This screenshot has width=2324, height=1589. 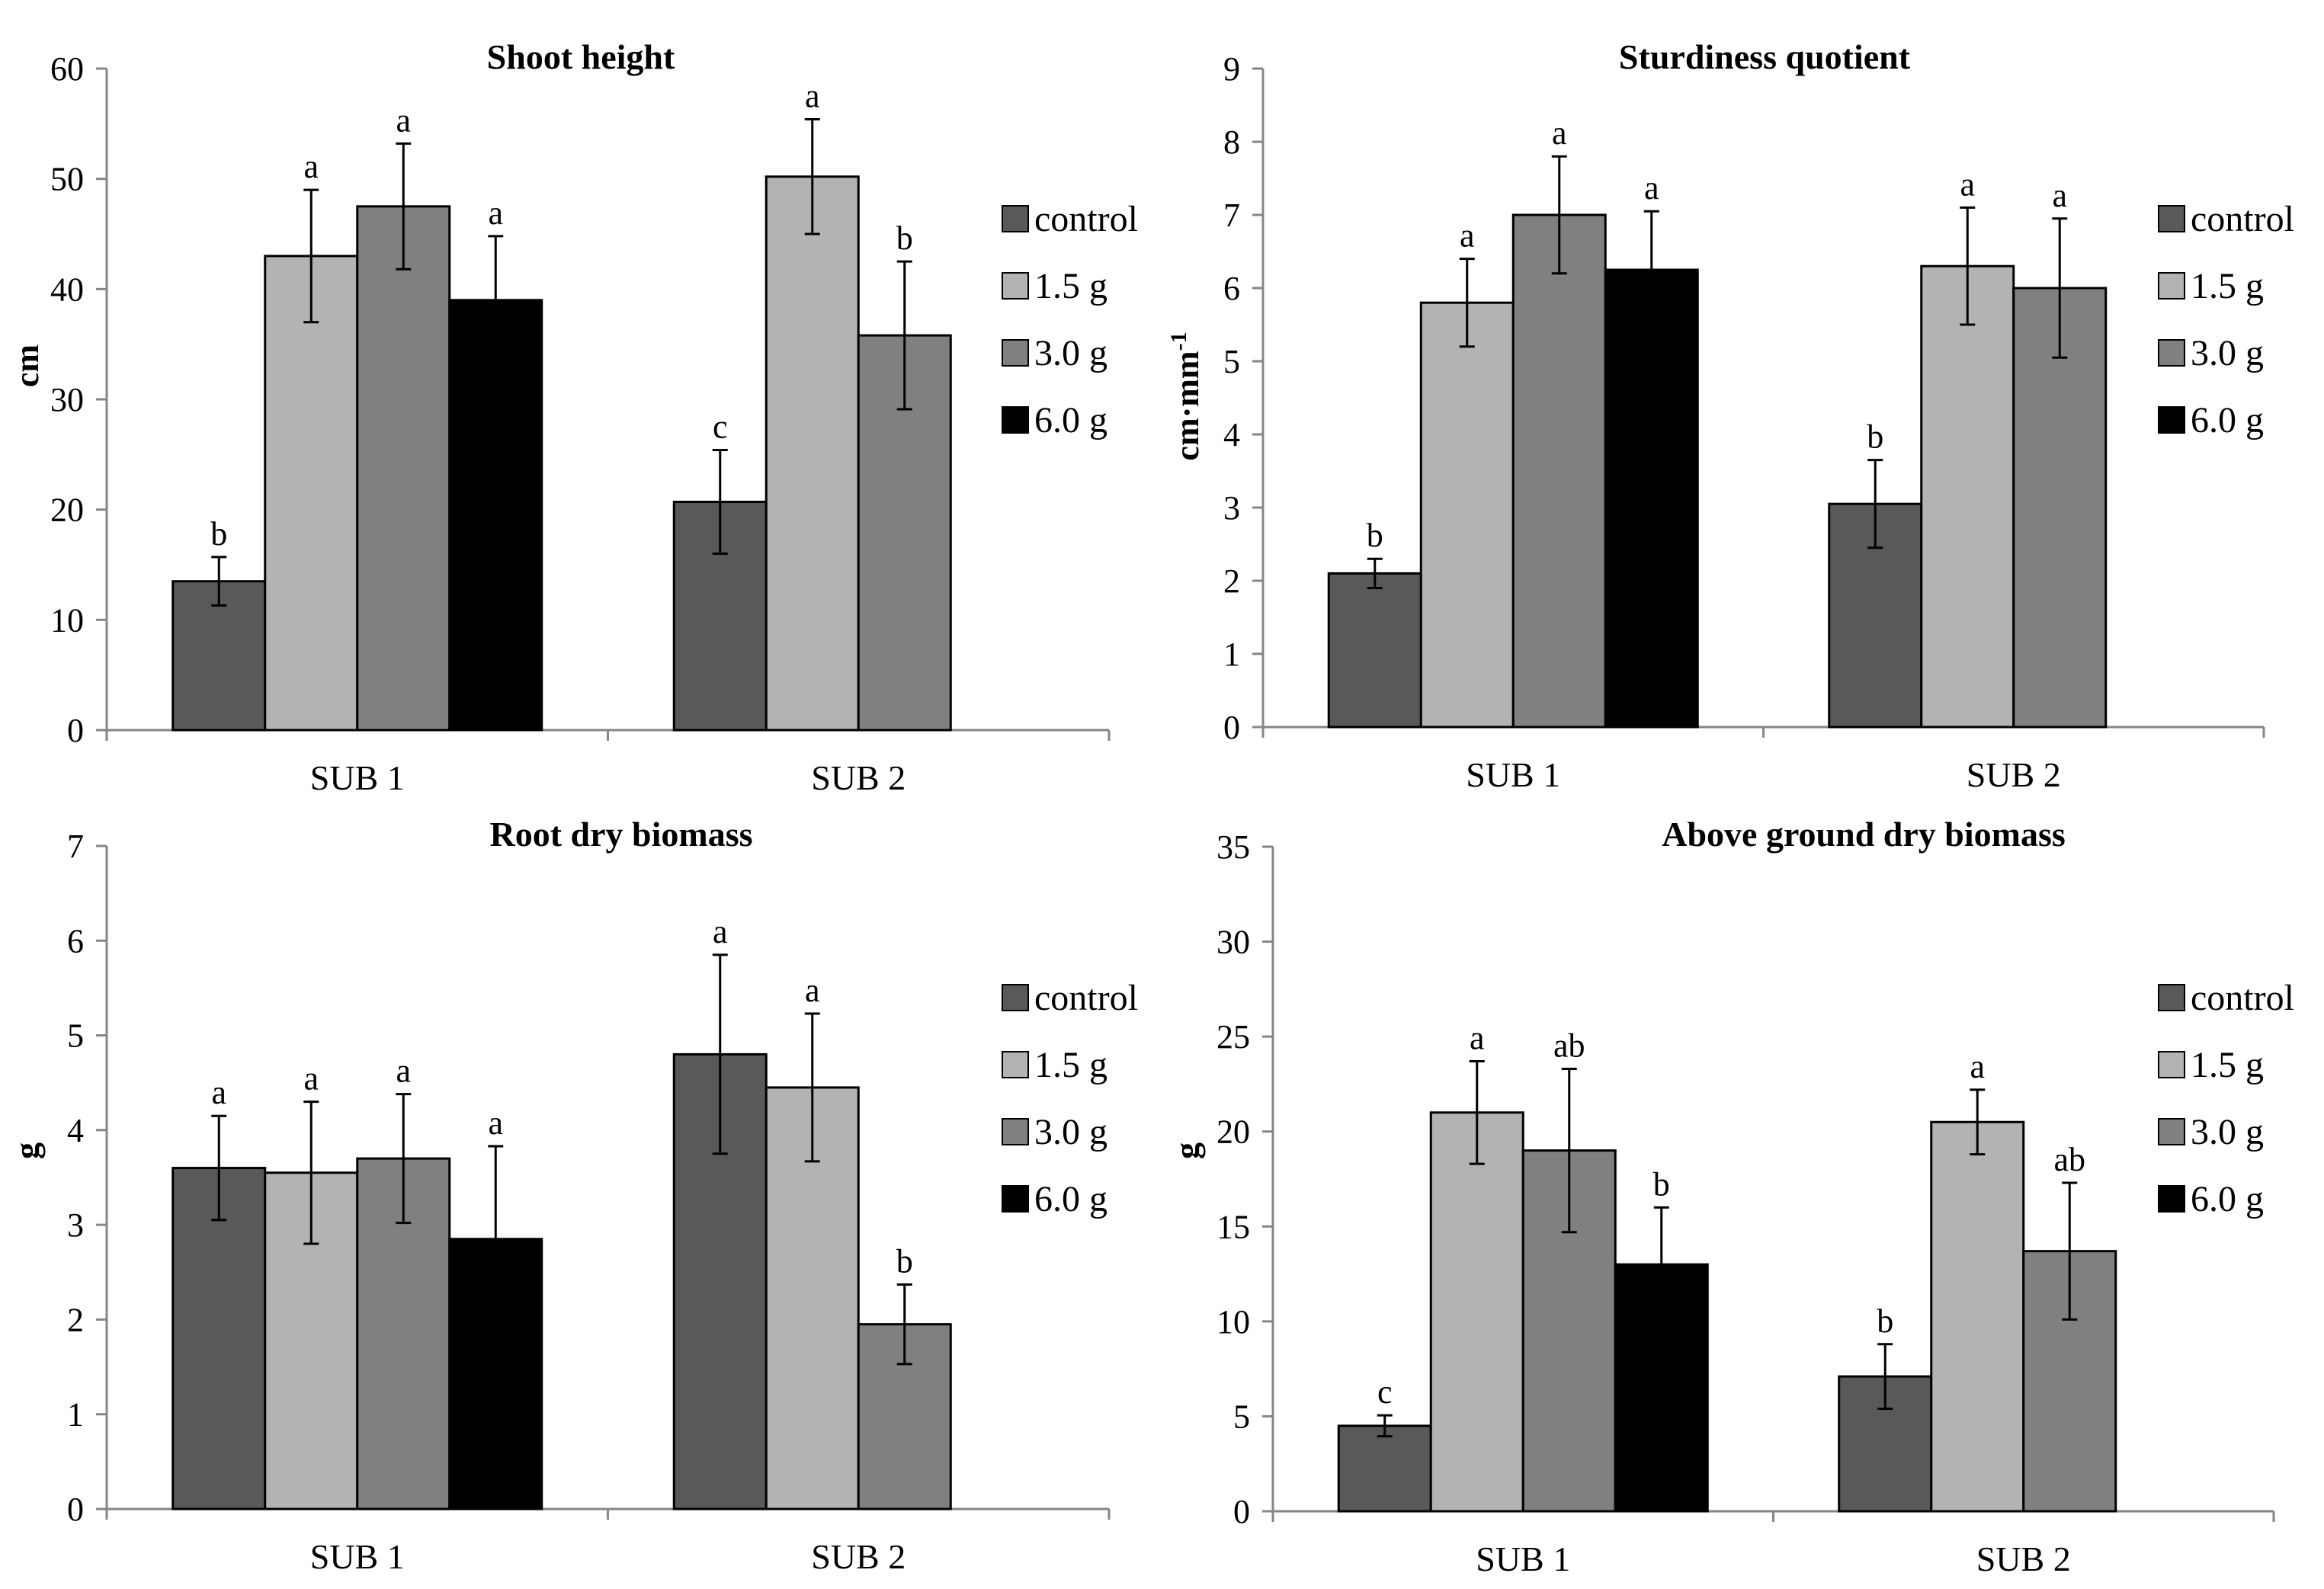 I want to click on y-tick-label: 35, so click(x=1233, y=847).